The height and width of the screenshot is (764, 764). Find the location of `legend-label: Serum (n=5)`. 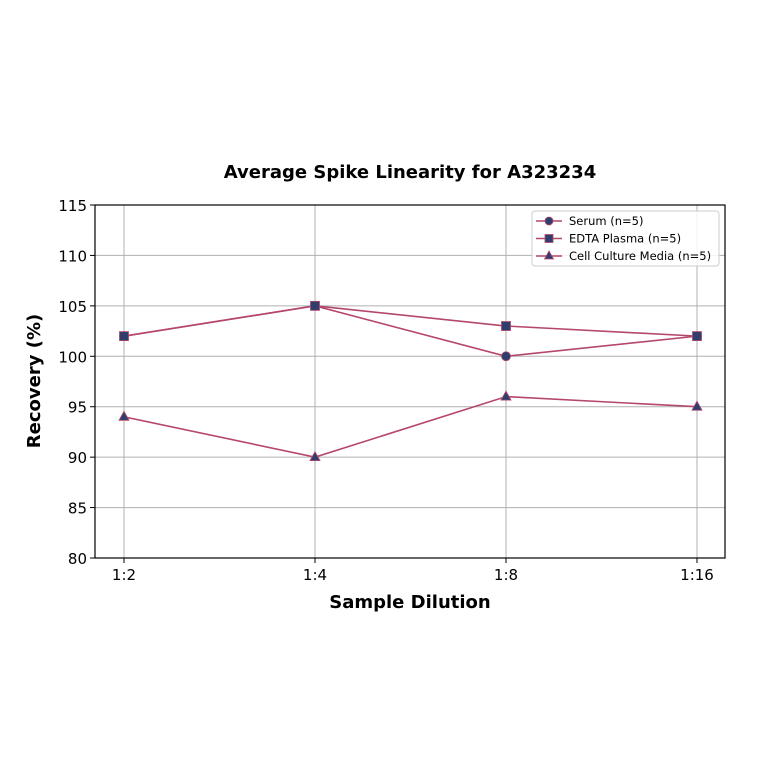

legend-label: Serum (n=5) is located at coordinates (606, 221).